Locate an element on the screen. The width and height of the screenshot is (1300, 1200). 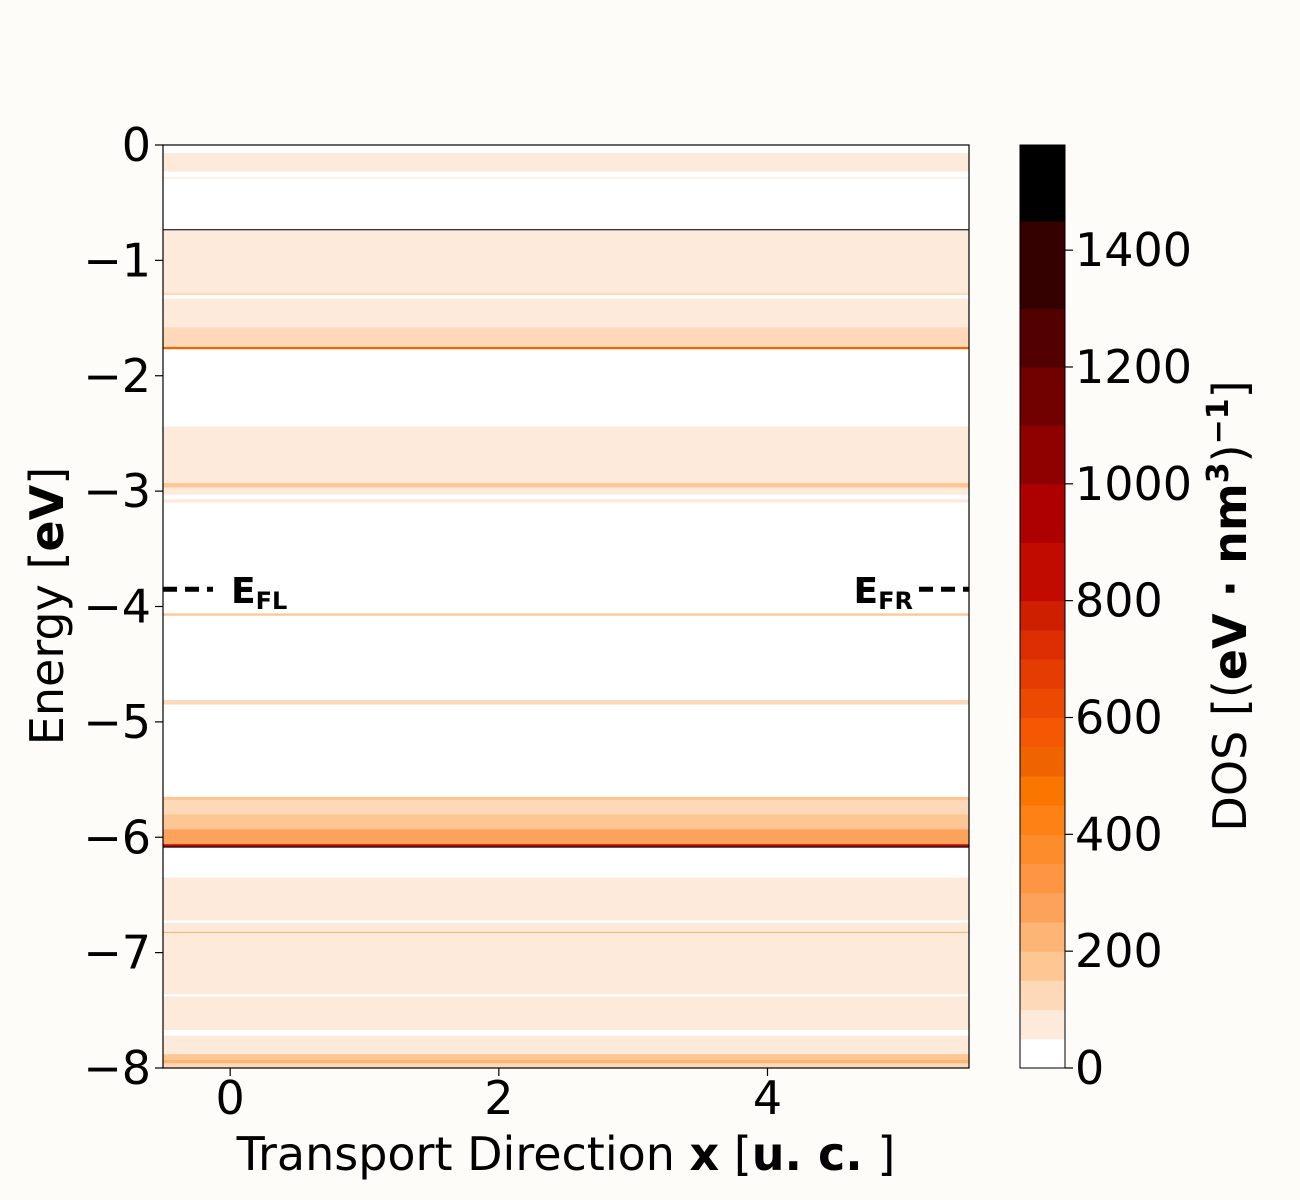
y-axis-ticks: 0 −1 −2 −3 −4 −5 −6 −7 −8 is located at coordinates (123, 606).